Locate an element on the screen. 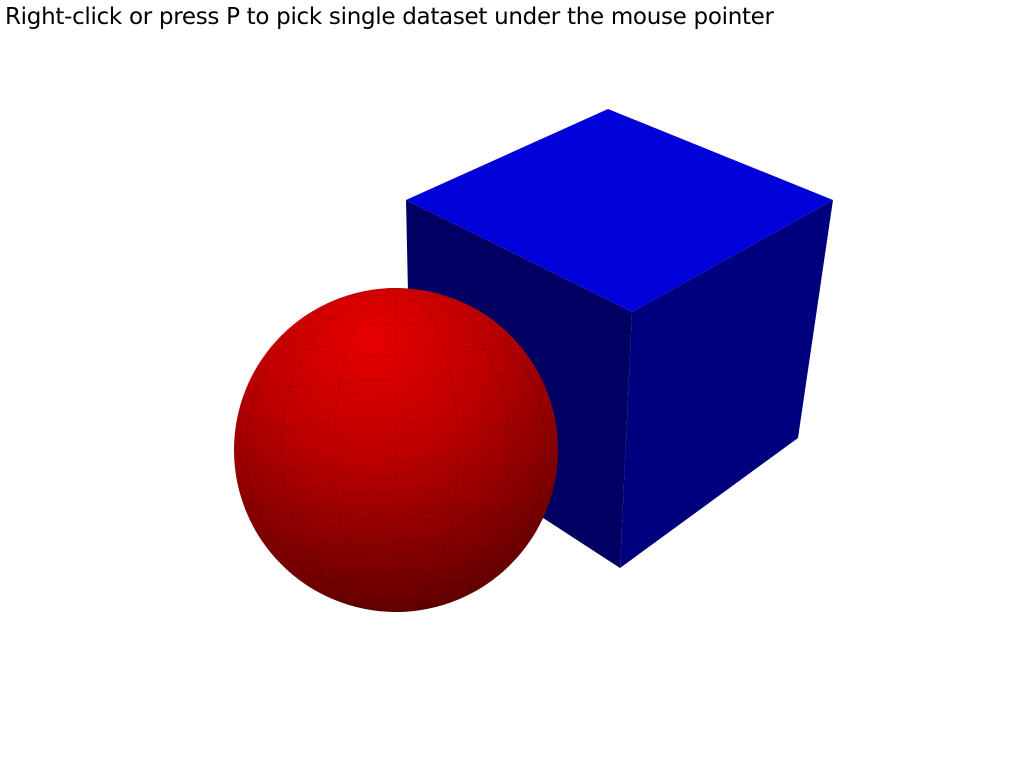 Image resolution: width=1024 pixels, height=768 pixels. sphere-longitude-line is located at coordinates (396, 450).